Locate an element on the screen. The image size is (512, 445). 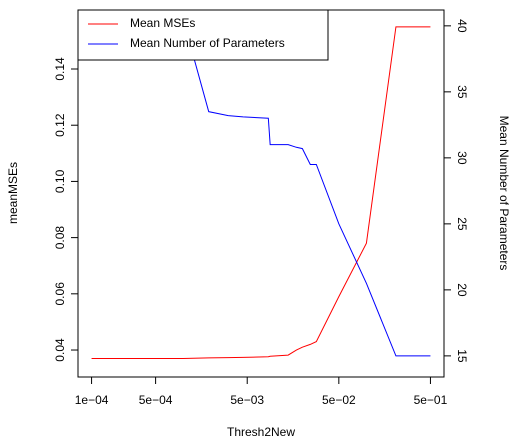
y2-tick-label: 40 is located at coordinates (462, 26).